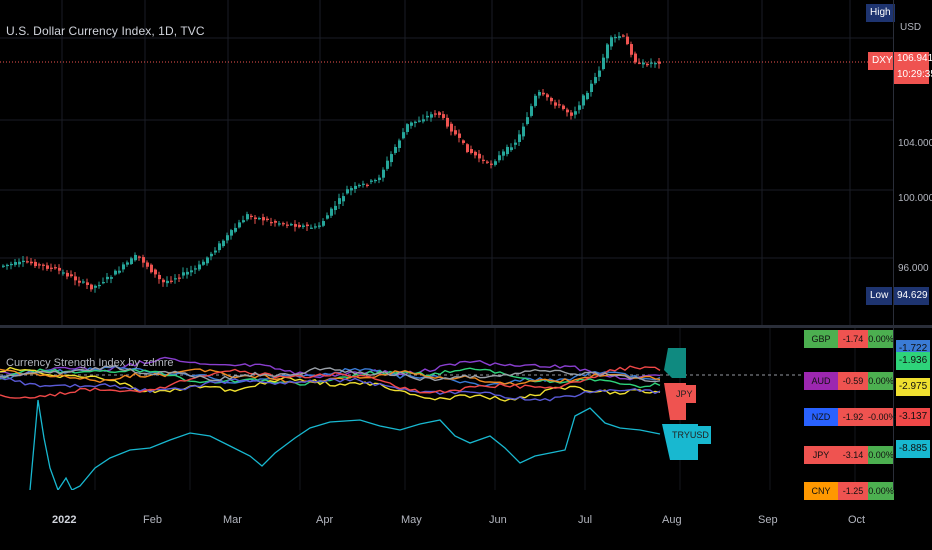  Describe the element at coordinates (879, 296) in the screenshot. I see `low-badge: Low` at that location.